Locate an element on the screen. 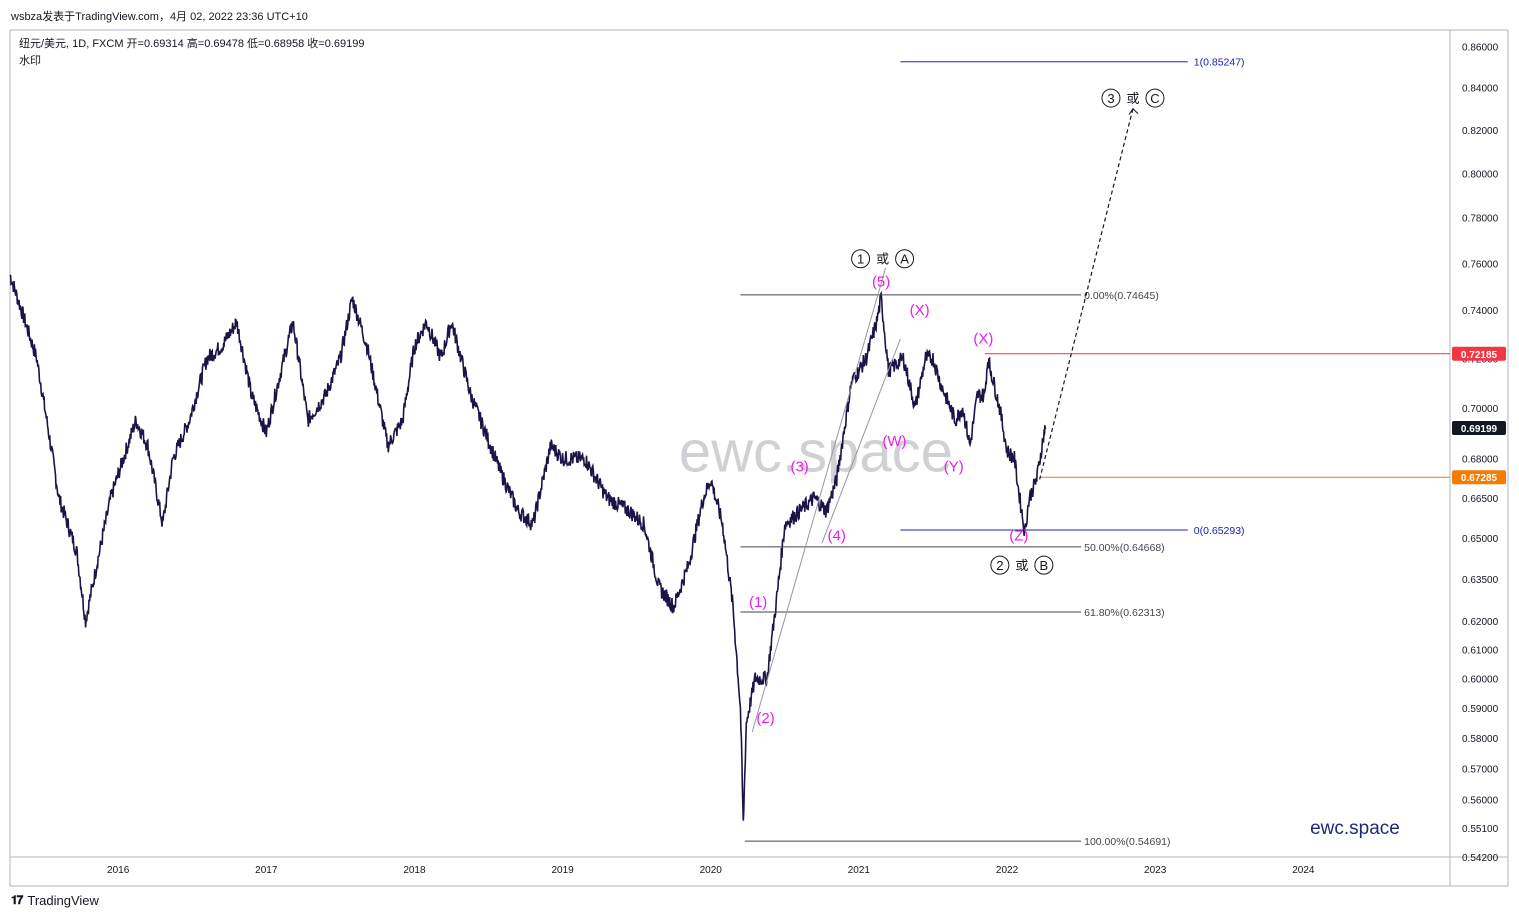 This screenshot has width=1519, height=920. circle-label-text: 3 is located at coordinates (1110, 98).